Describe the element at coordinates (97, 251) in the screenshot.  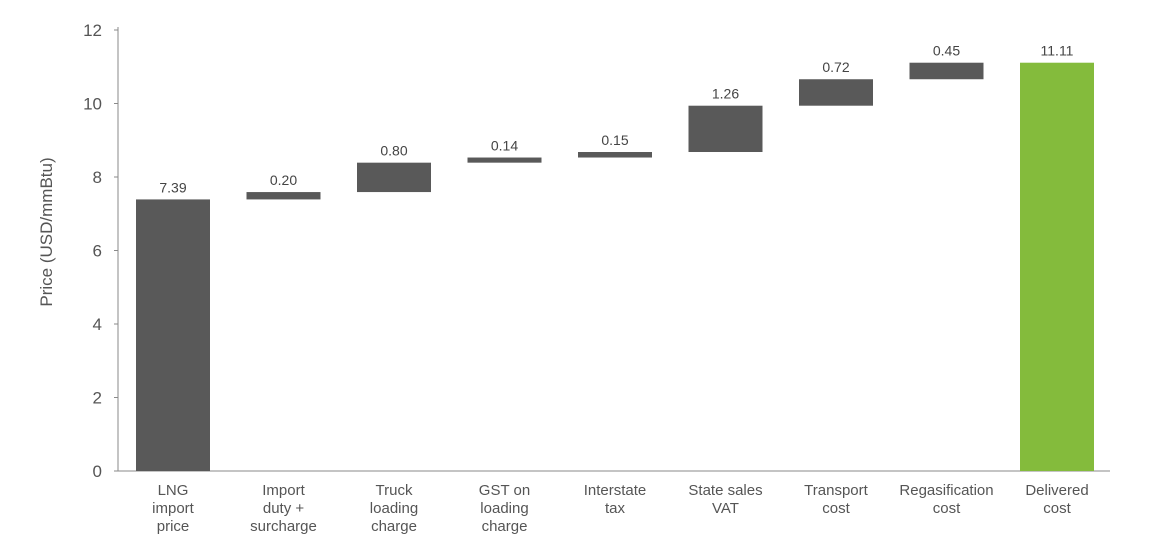
I see `y-tick-label: 6` at that location.